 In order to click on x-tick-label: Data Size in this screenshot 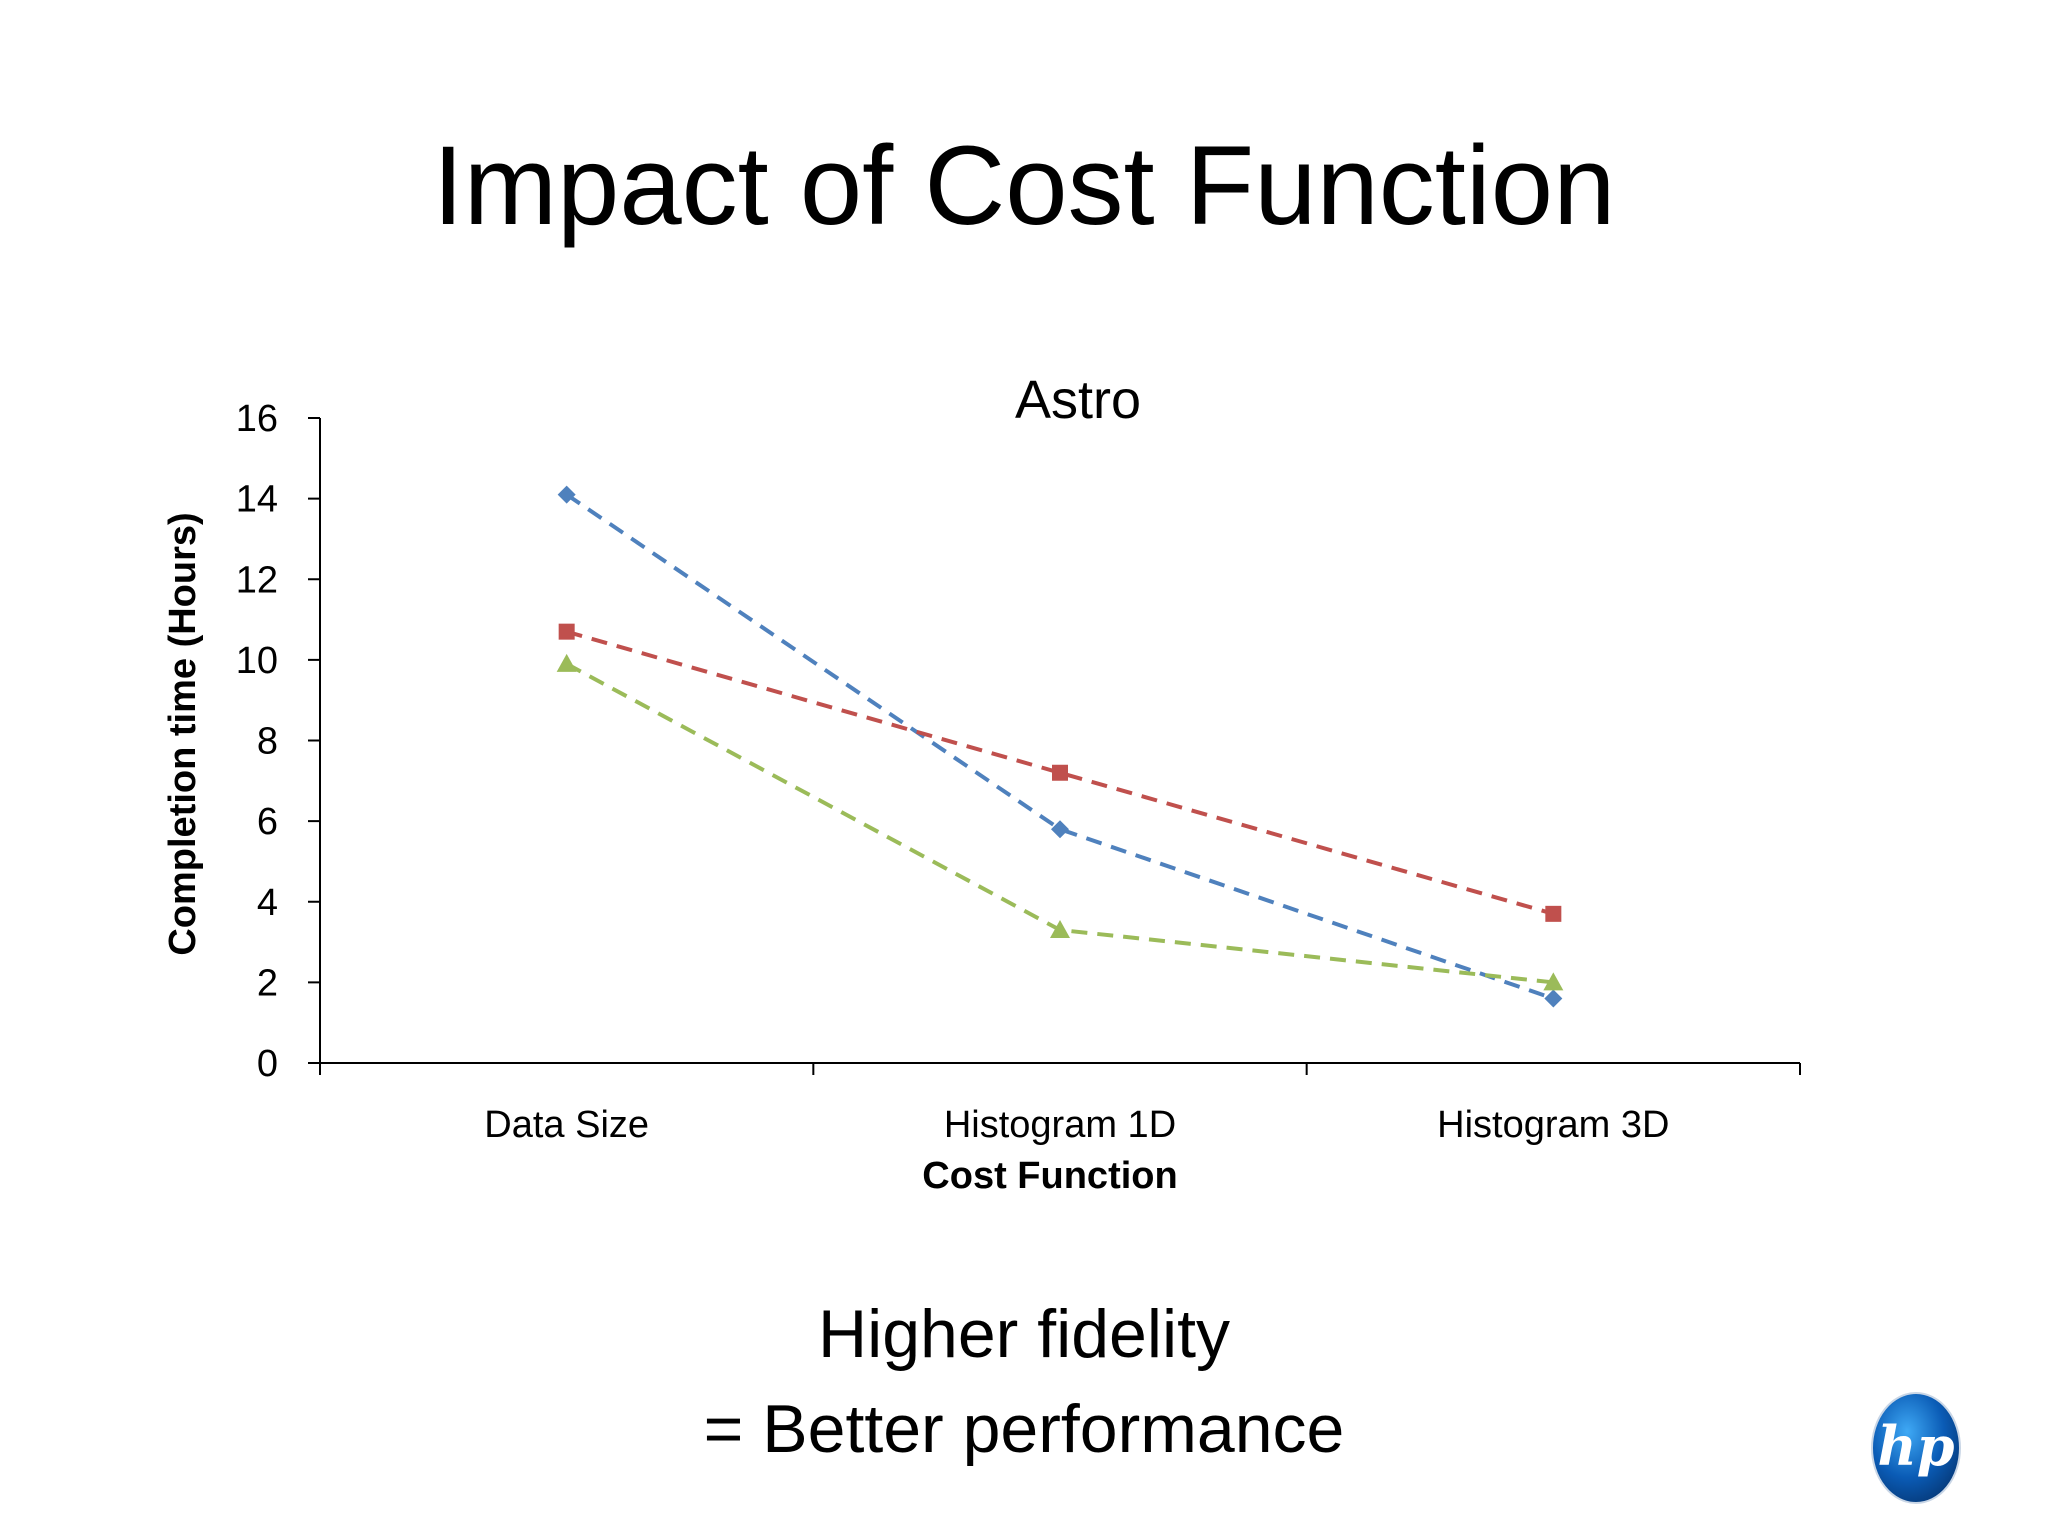, I will do `click(566, 1125)`.